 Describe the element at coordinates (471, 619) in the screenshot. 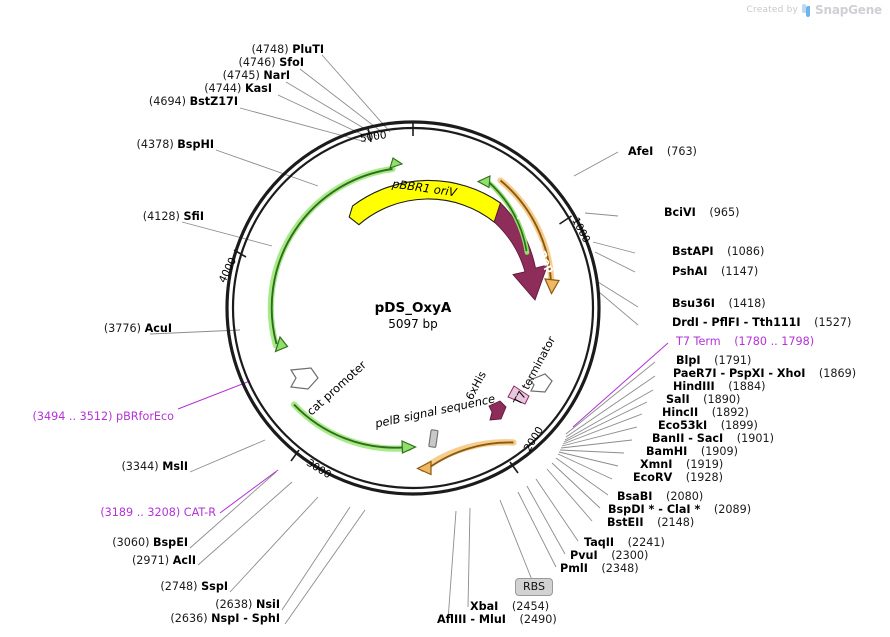

I see `site-enzyme: AflIII - MluI` at that location.